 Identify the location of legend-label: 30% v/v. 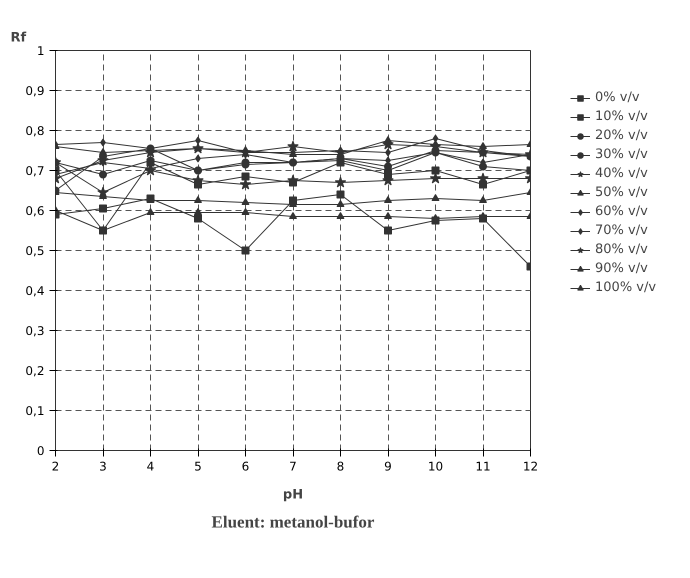
(621, 154).